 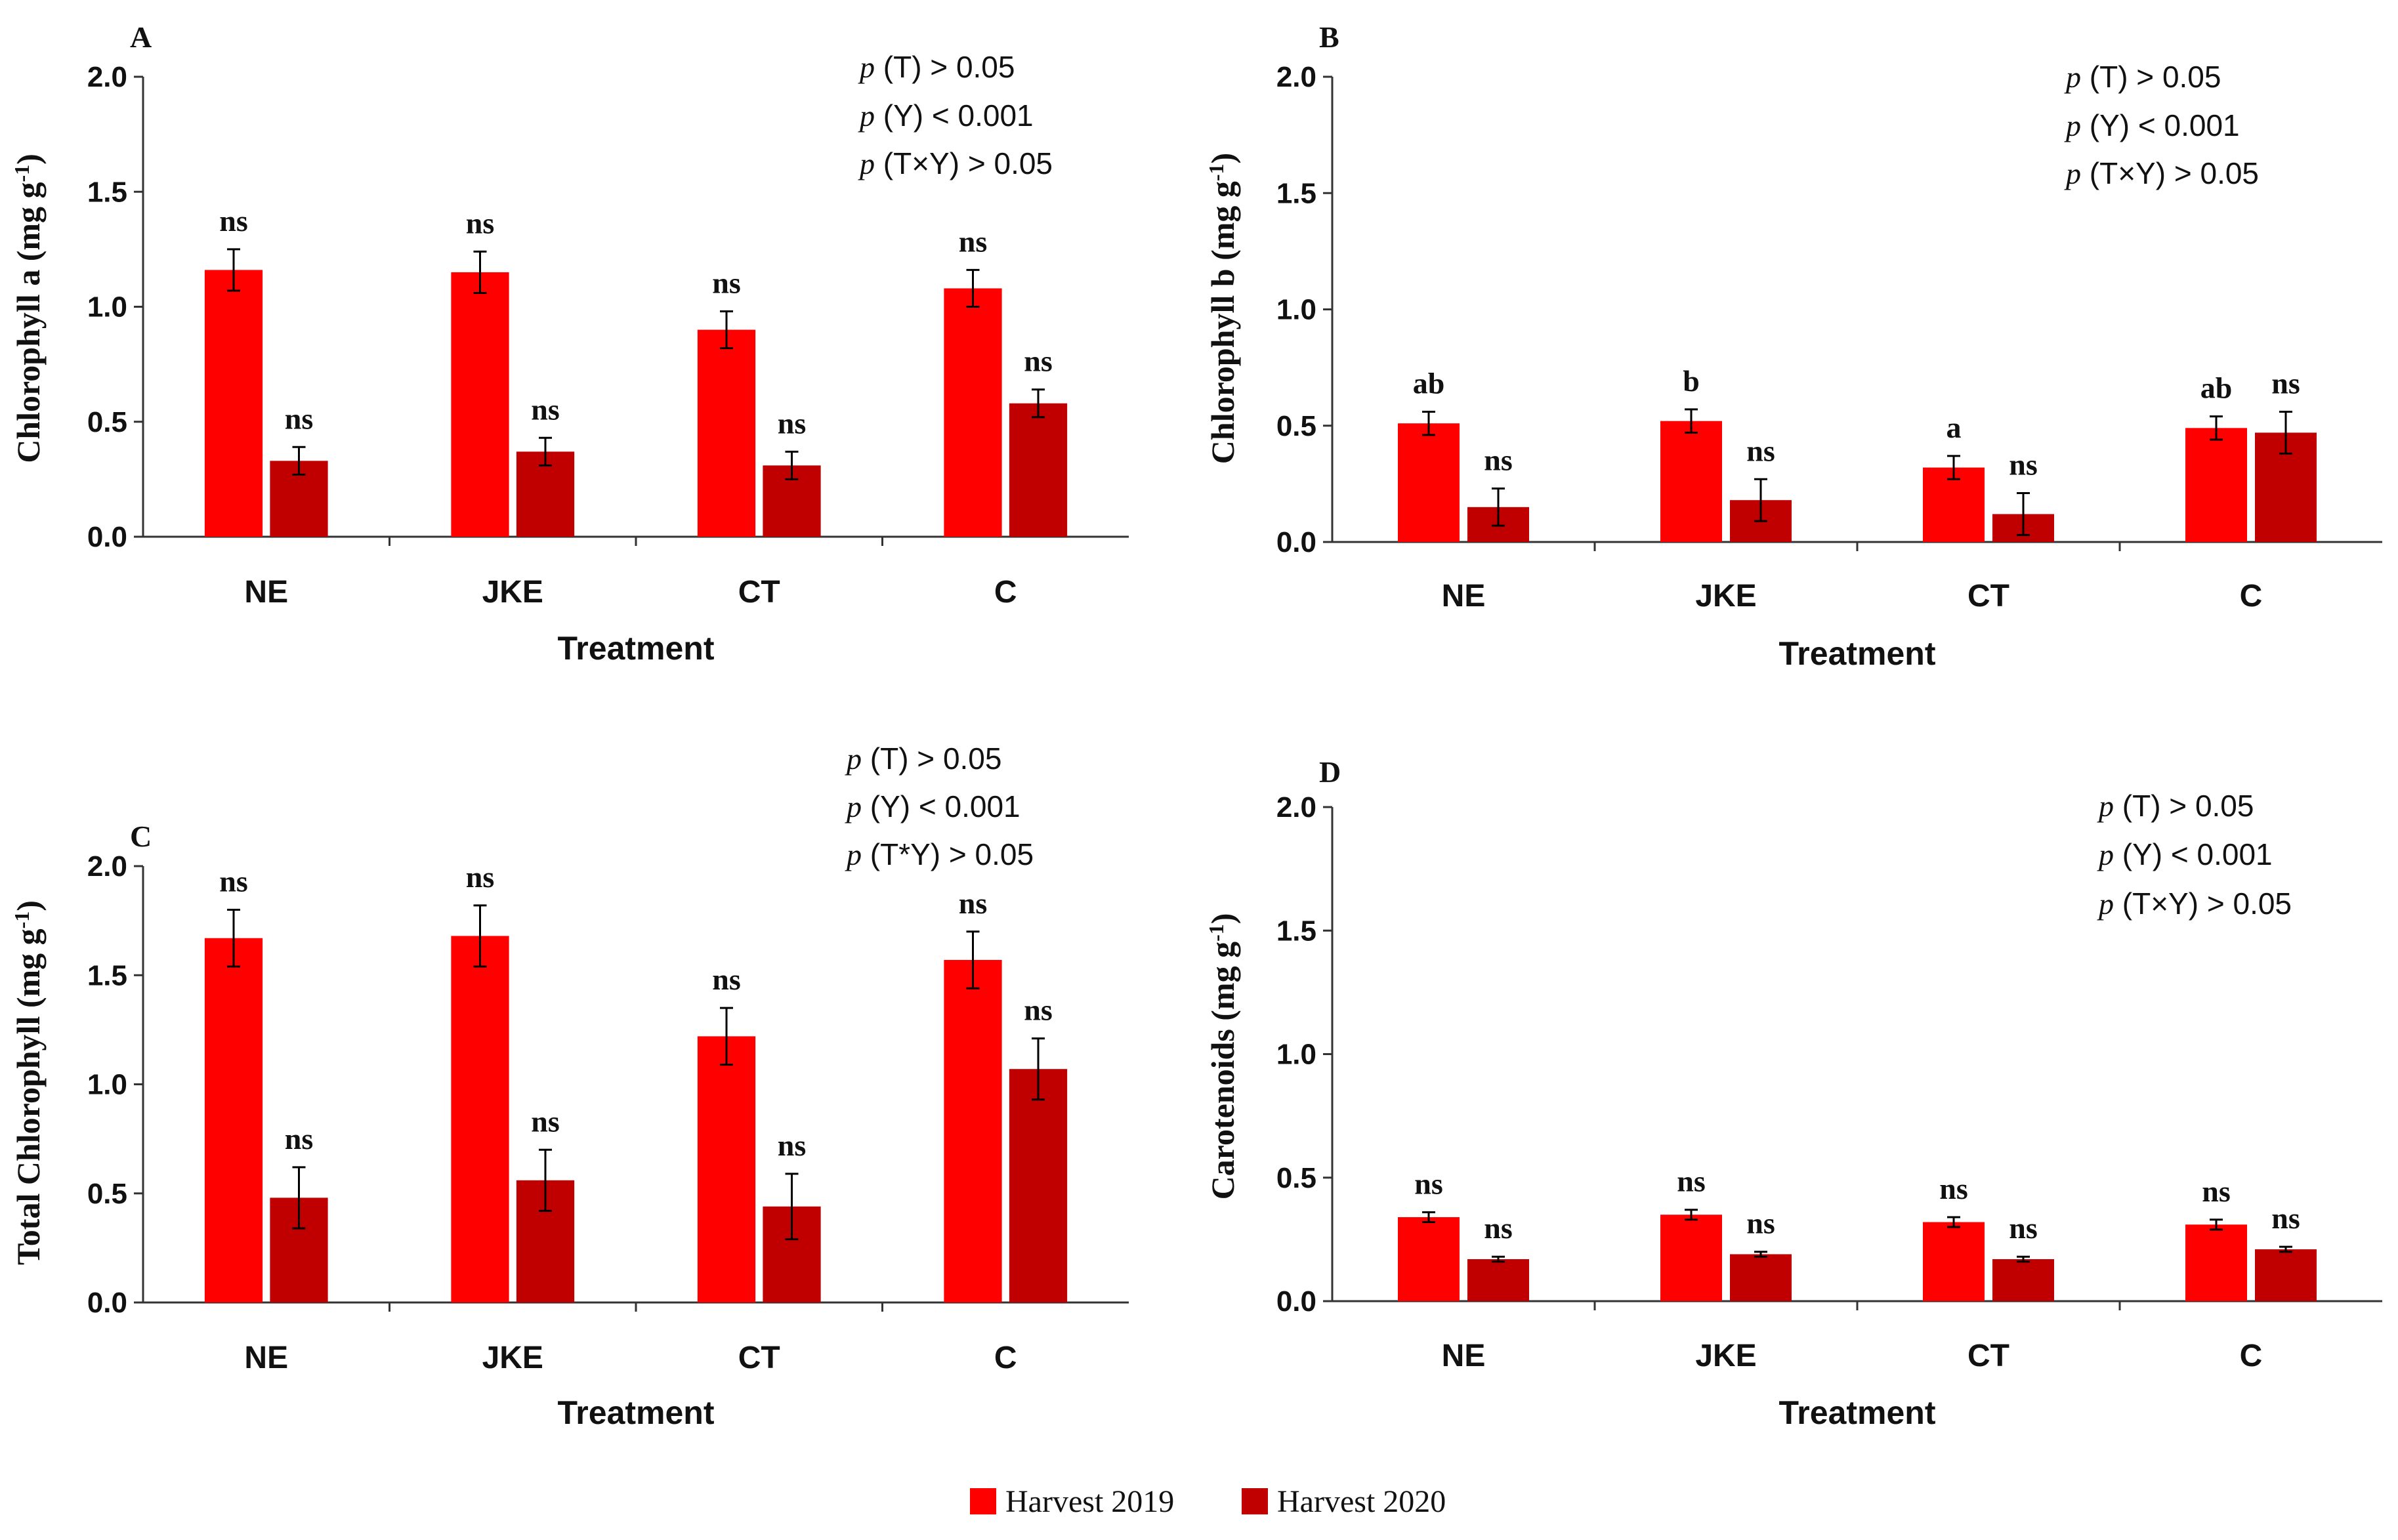 I want to click on stats-line: p (T*Y) > 0.05, so click(x=940, y=854).